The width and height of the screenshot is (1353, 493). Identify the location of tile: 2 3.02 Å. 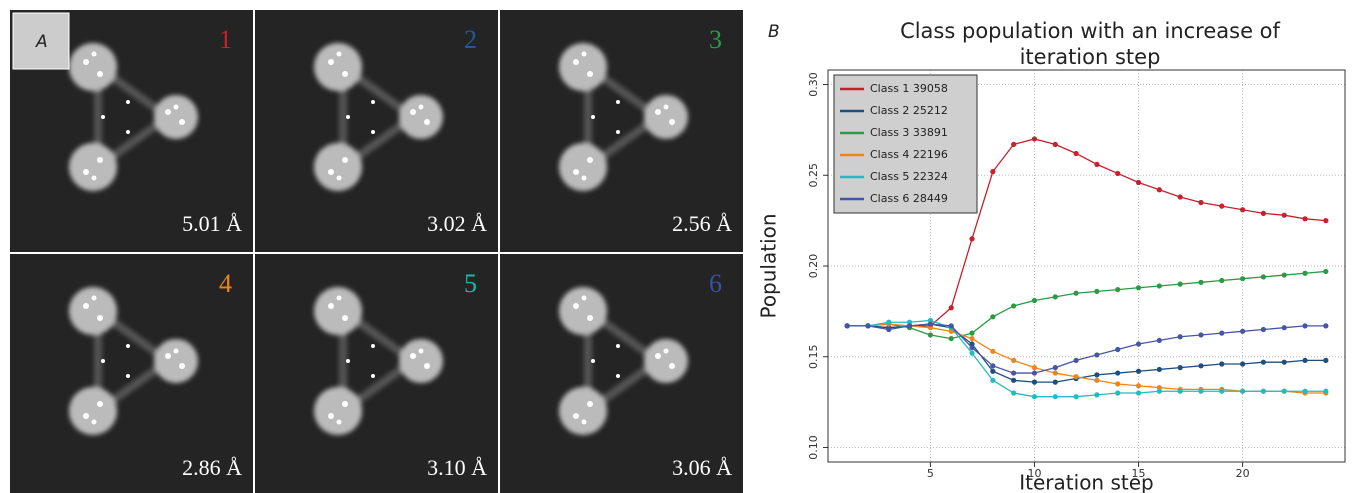
(376, 131).